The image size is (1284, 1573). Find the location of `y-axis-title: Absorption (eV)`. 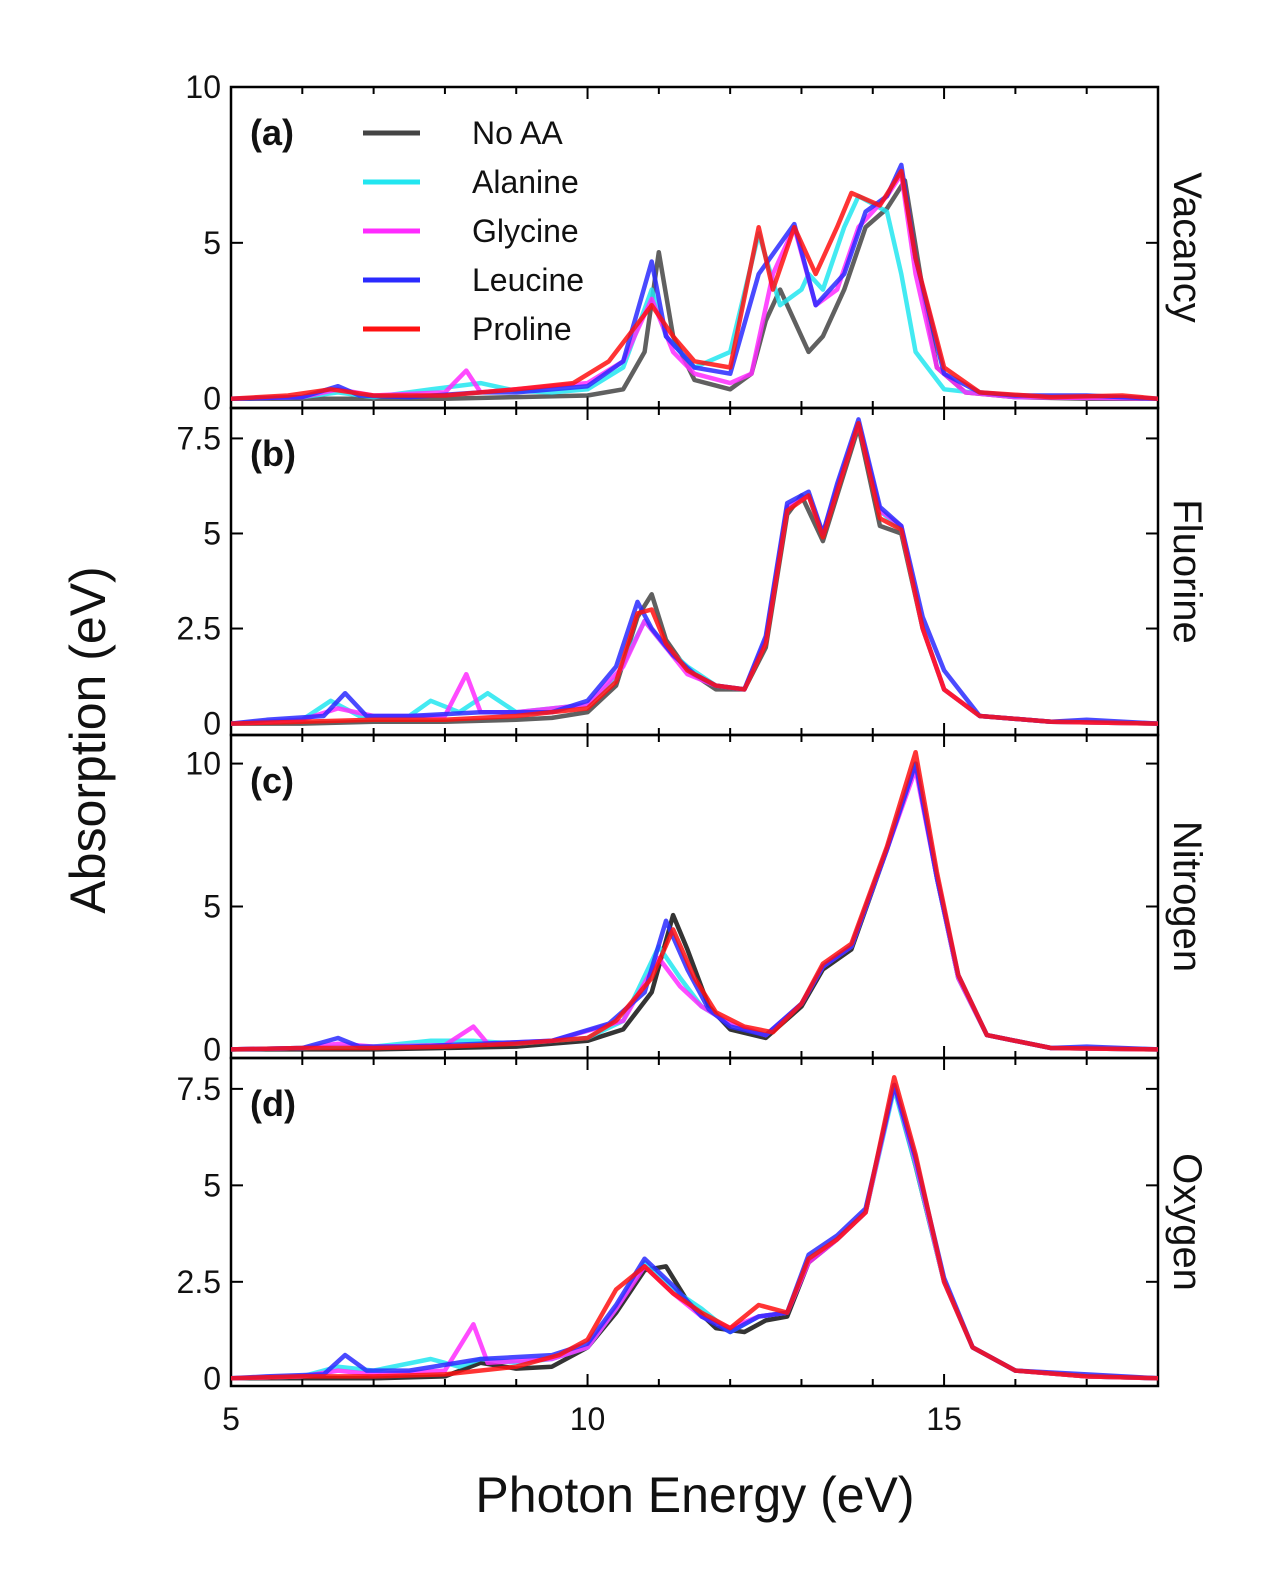

y-axis-title: Absorption (eV) is located at coordinates (88, 739).